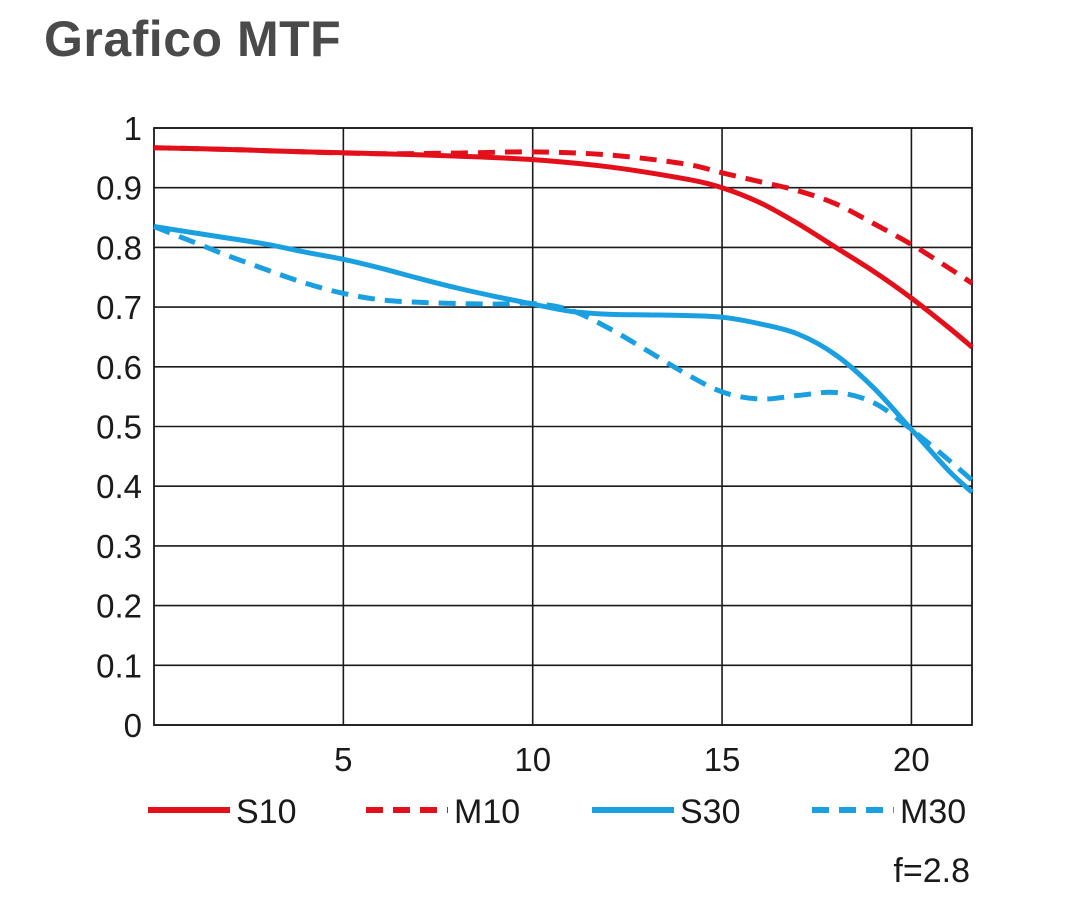 The width and height of the screenshot is (1080, 921). Describe the element at coordinates (266, 812) in the screenshot. I see `legend-label-s10: S10` at that location.